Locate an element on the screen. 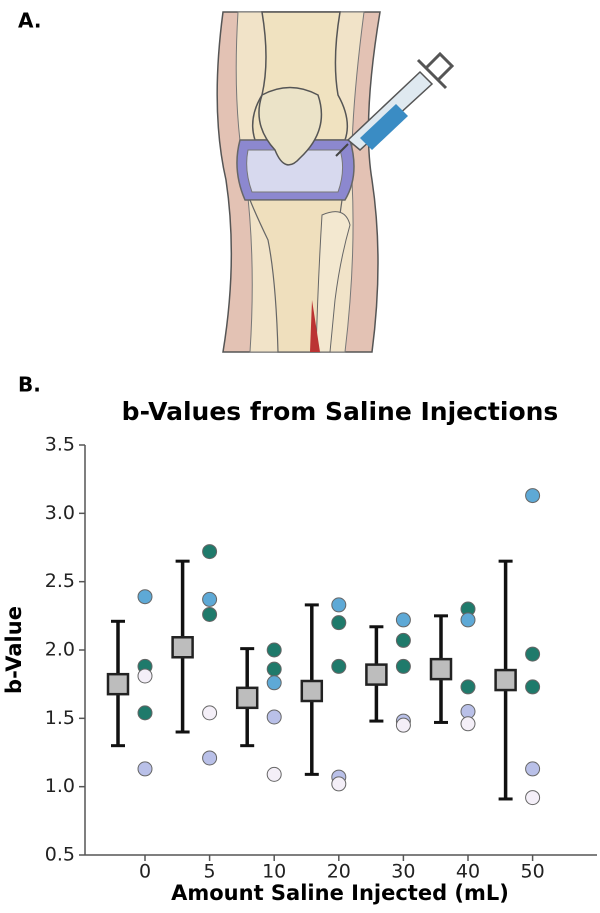  x-tick-label: 30 is located at coordinates (403, 872).